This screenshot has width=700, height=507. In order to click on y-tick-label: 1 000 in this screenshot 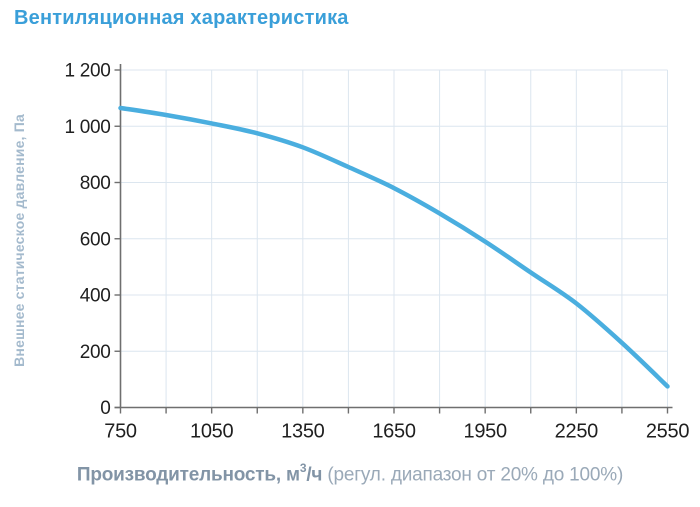, I will do `click(87, 127)`.